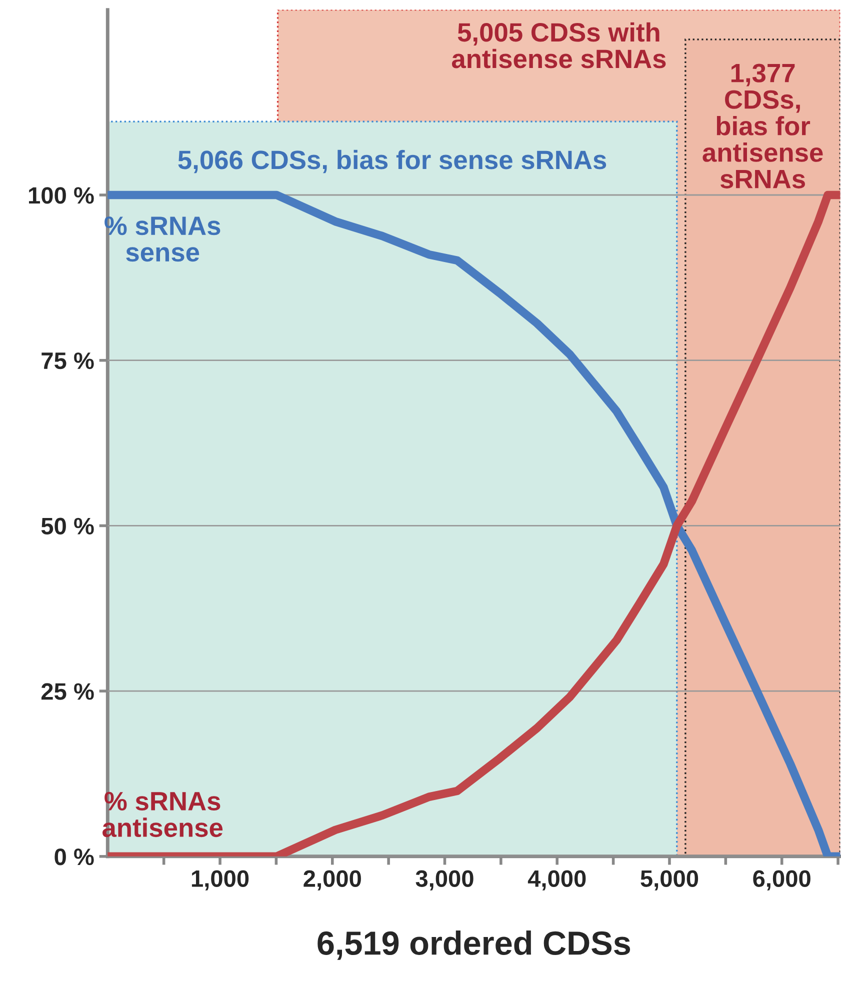  What do you see at coordinates (61, 195) in the screenshot?
I see `y-tick-label: 100 %` at bounding box center [61, 195].